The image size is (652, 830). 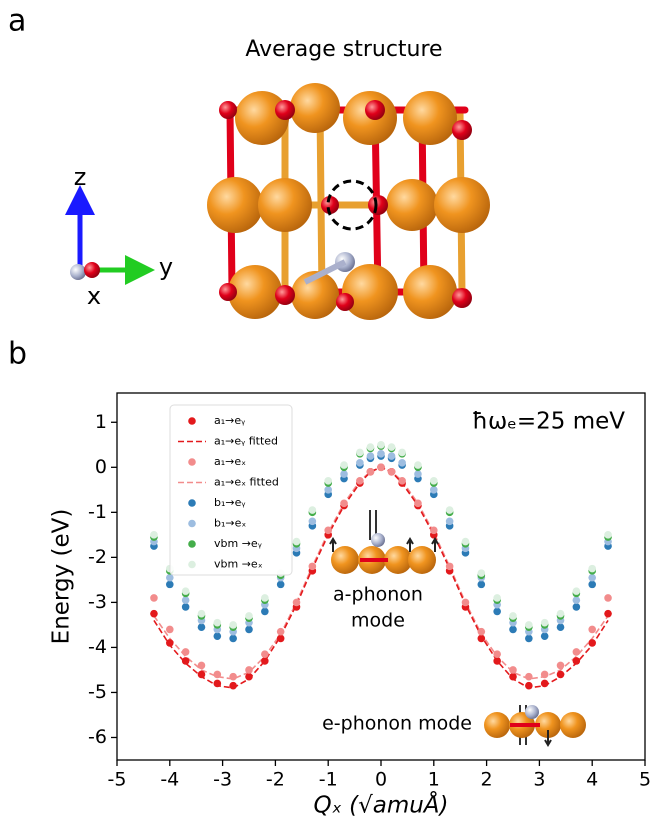 What do you see at coordinates (230, 523) in the screenshot?
I see `legend-label: b₁→eₓ` at bounding box center [230, 523].